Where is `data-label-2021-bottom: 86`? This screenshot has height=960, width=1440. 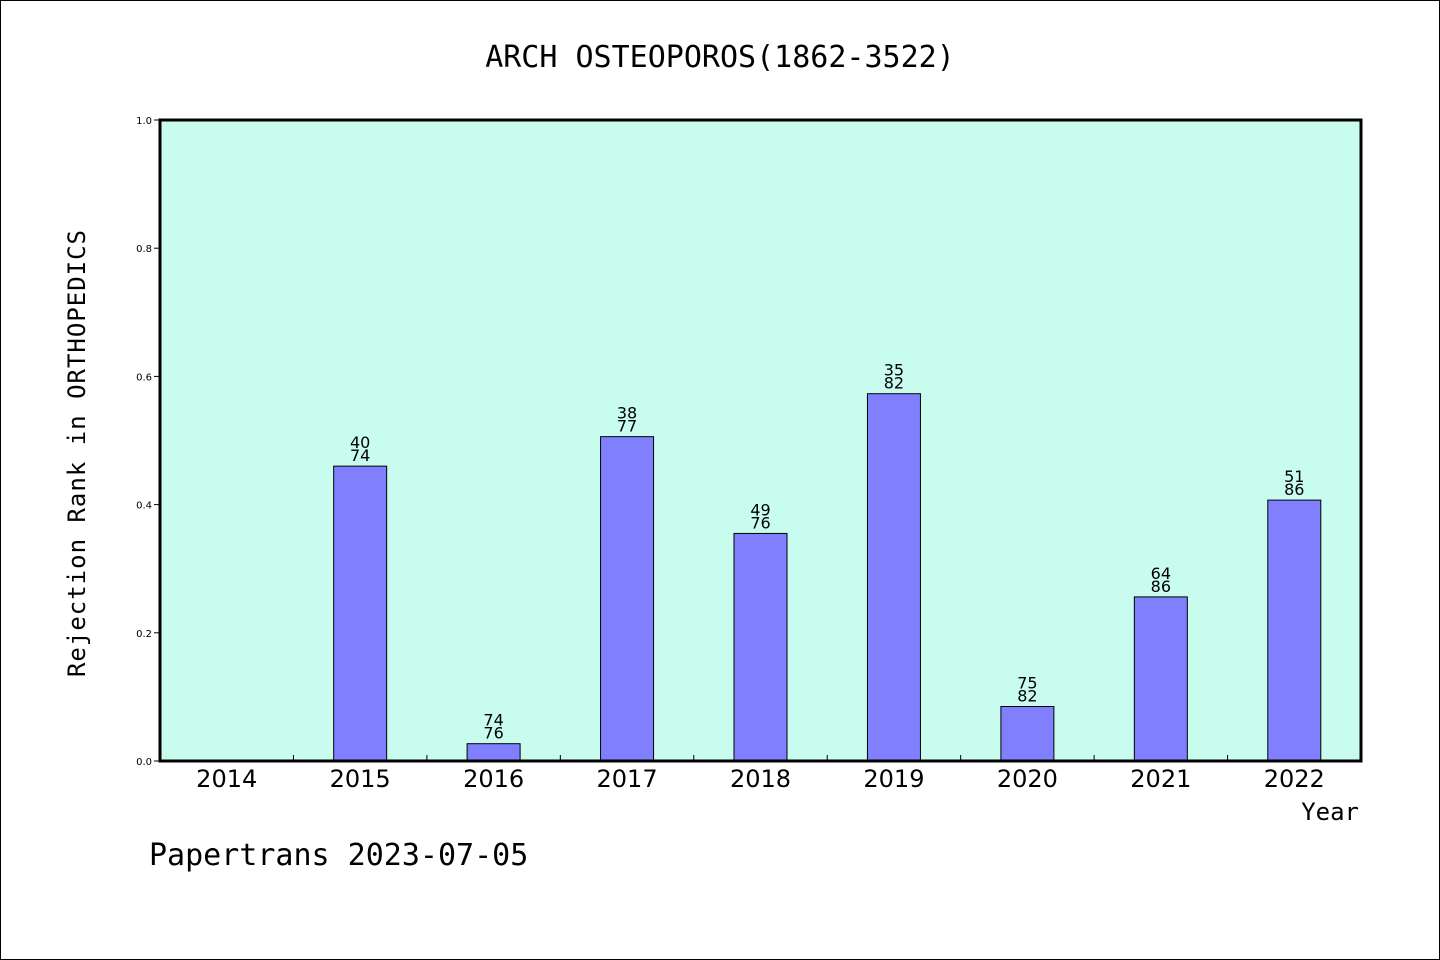 data-label-2021-bottom: 86 is located at coordinates (1161, 586).